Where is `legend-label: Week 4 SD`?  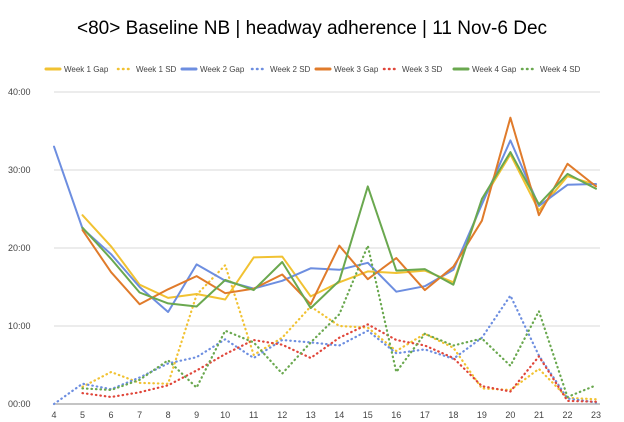 legend-label: Week 4 SD is located at coordinates (560, 69).